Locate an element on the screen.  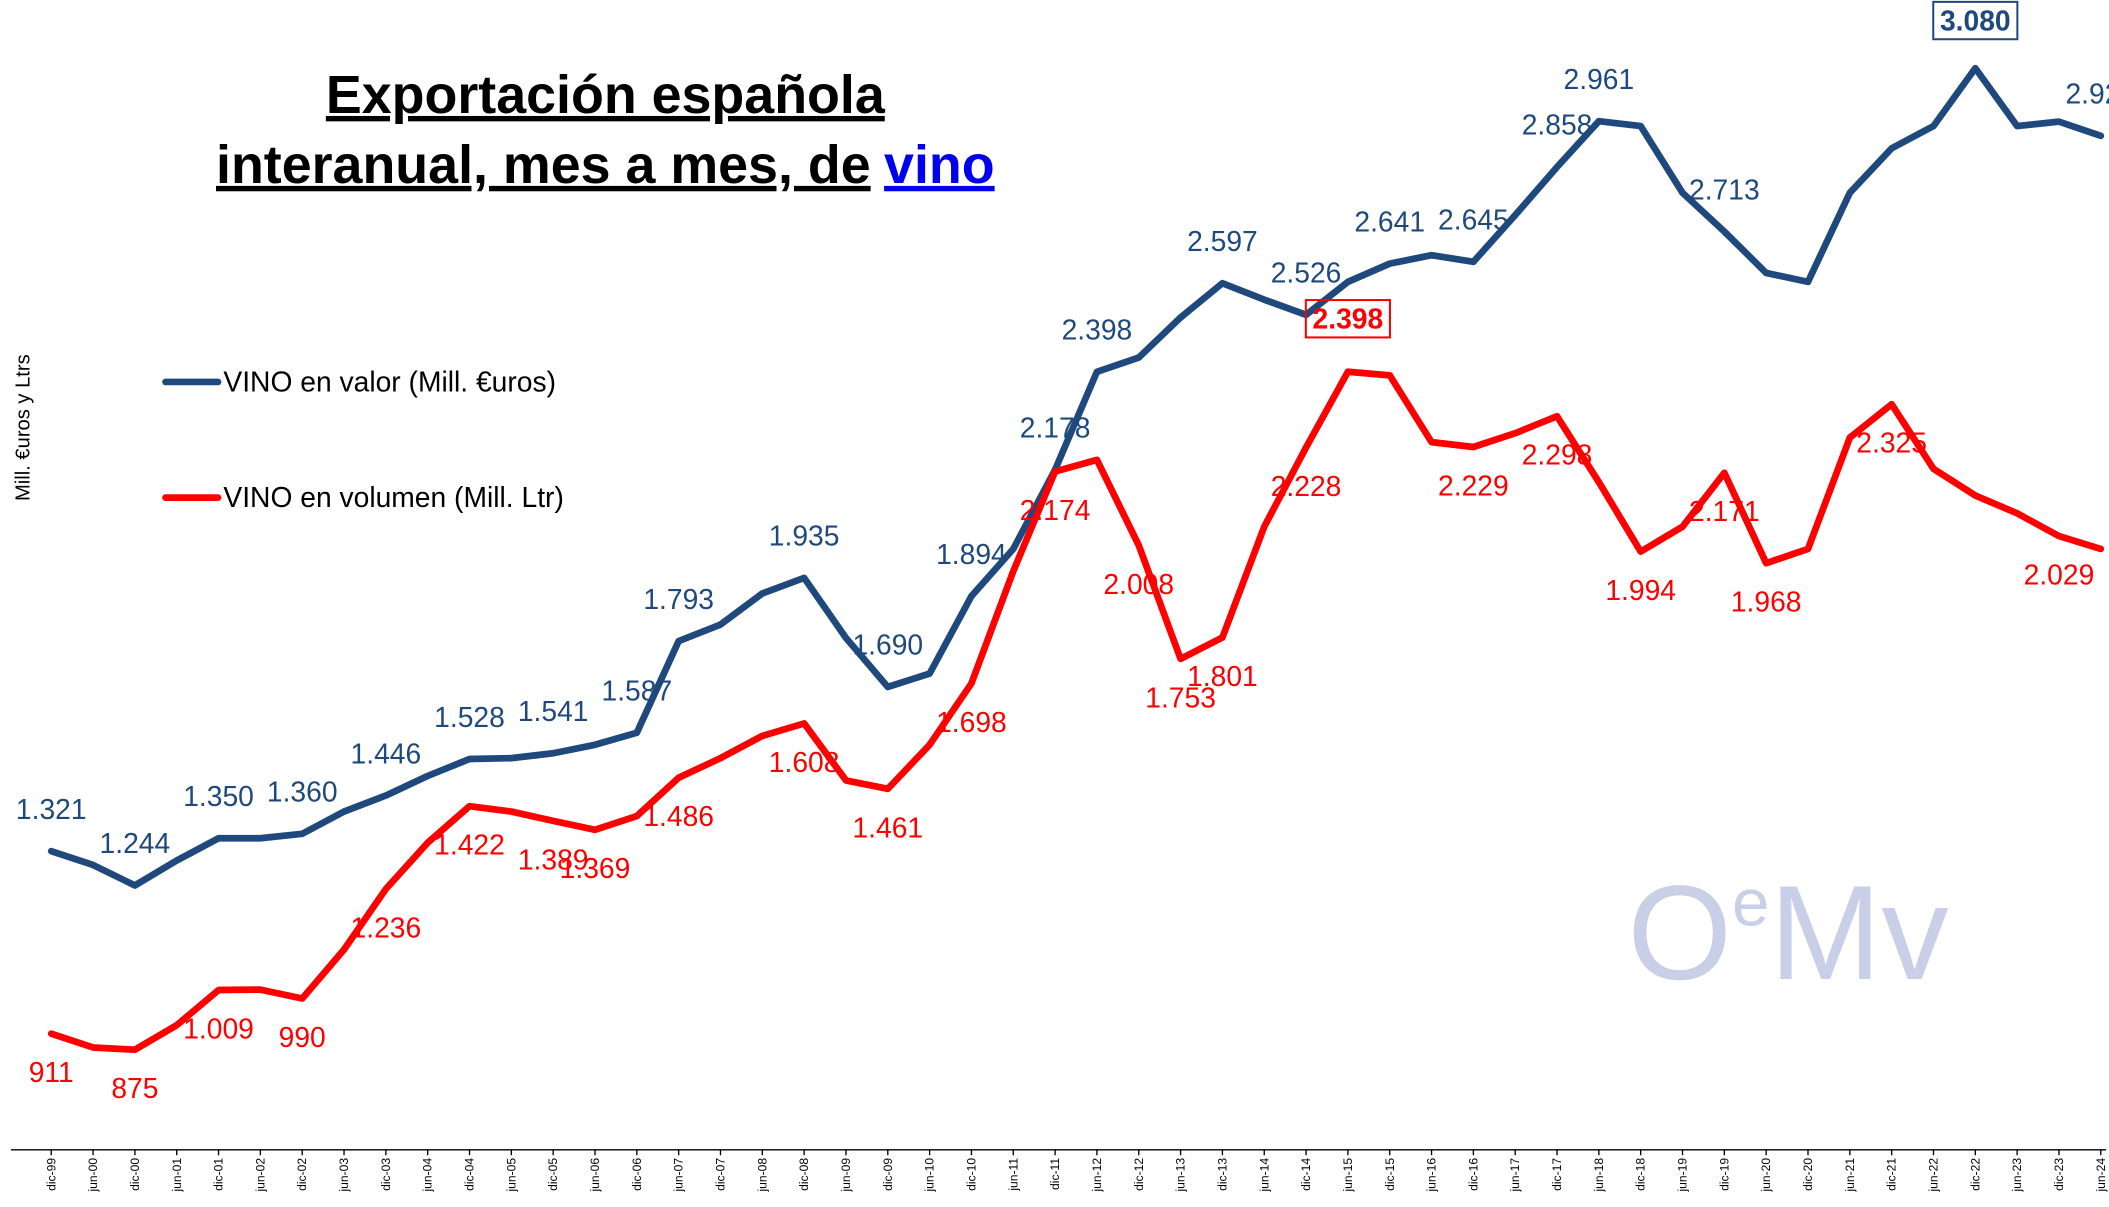
x-tick-label: dic-19 is located at coordinates (1724, 1174).